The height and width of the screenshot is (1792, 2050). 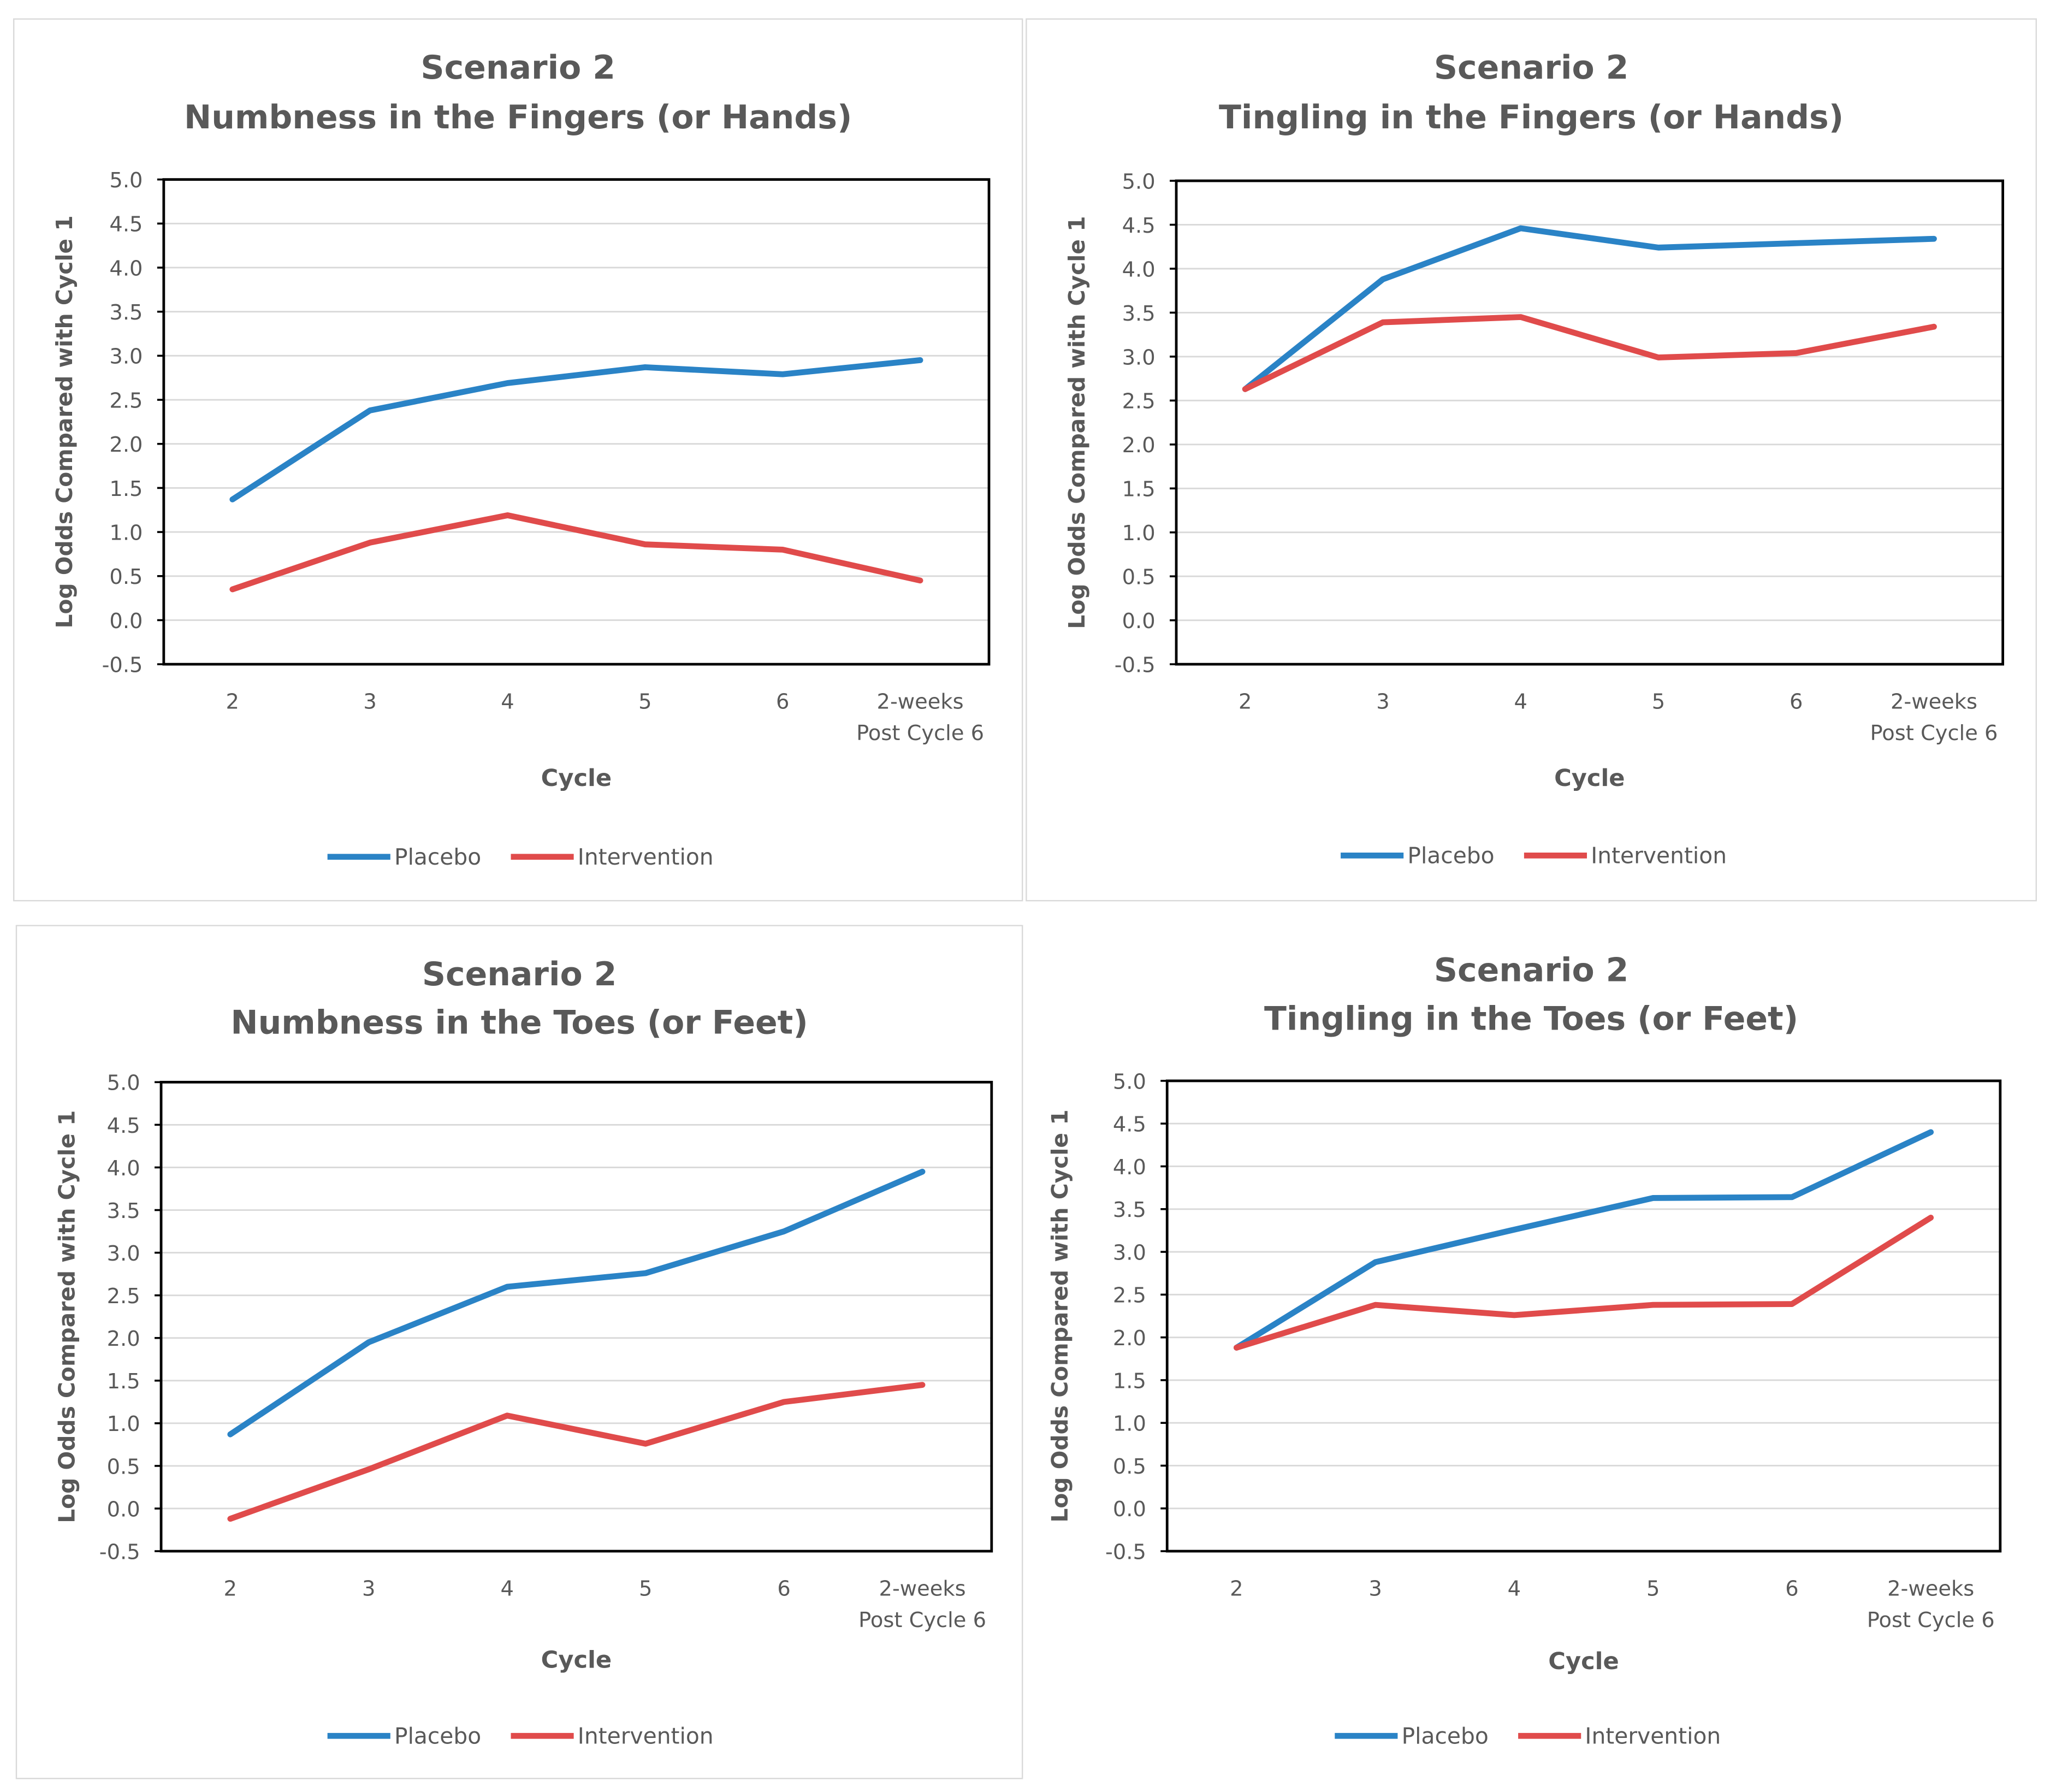 What do you see at coordinates (1531, 118) in the screenshot?
I see `chart-title-line2: Tingling in the Fingers (or Hands)` at bounding box center [1531, 118].